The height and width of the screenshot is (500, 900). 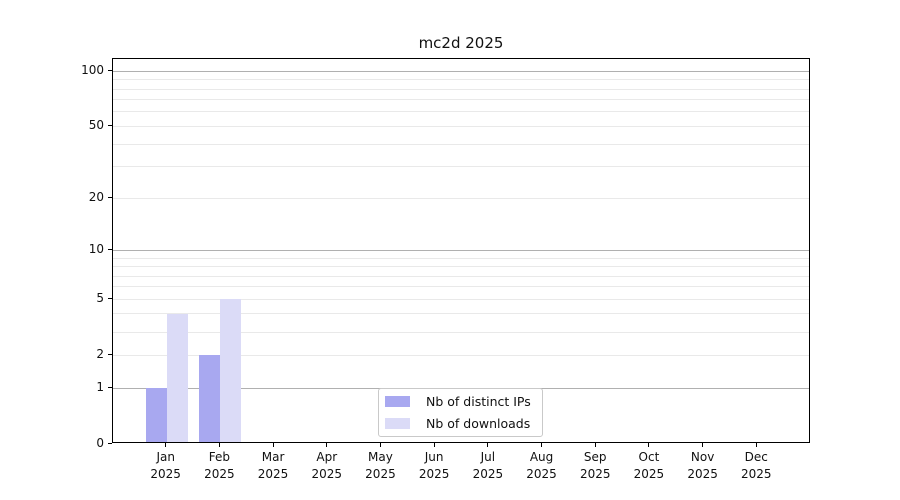 I want to click on x-tick-label: Apr 2025, so click(x=327, y=465).